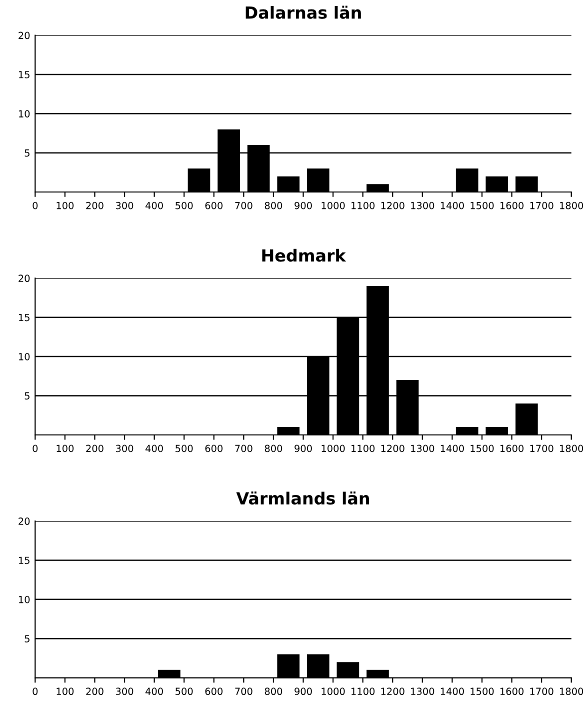 The image size is (586, 706). What do you see at coordinates (304, 255) in the screenshot?
I see `chart-title: Hedmark` at bounding box center [304, 255].